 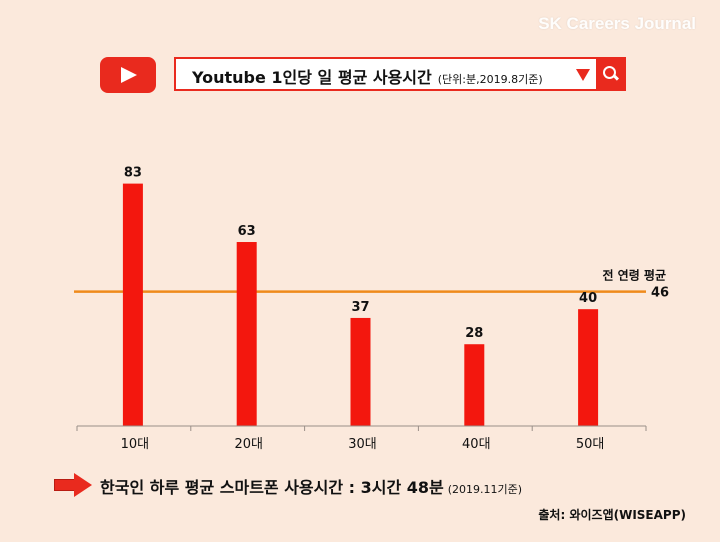 What do you see at coordinates (660, 293) in the screenshot?
I see `reference-line-value: 46` at bounding box center [660, 293].